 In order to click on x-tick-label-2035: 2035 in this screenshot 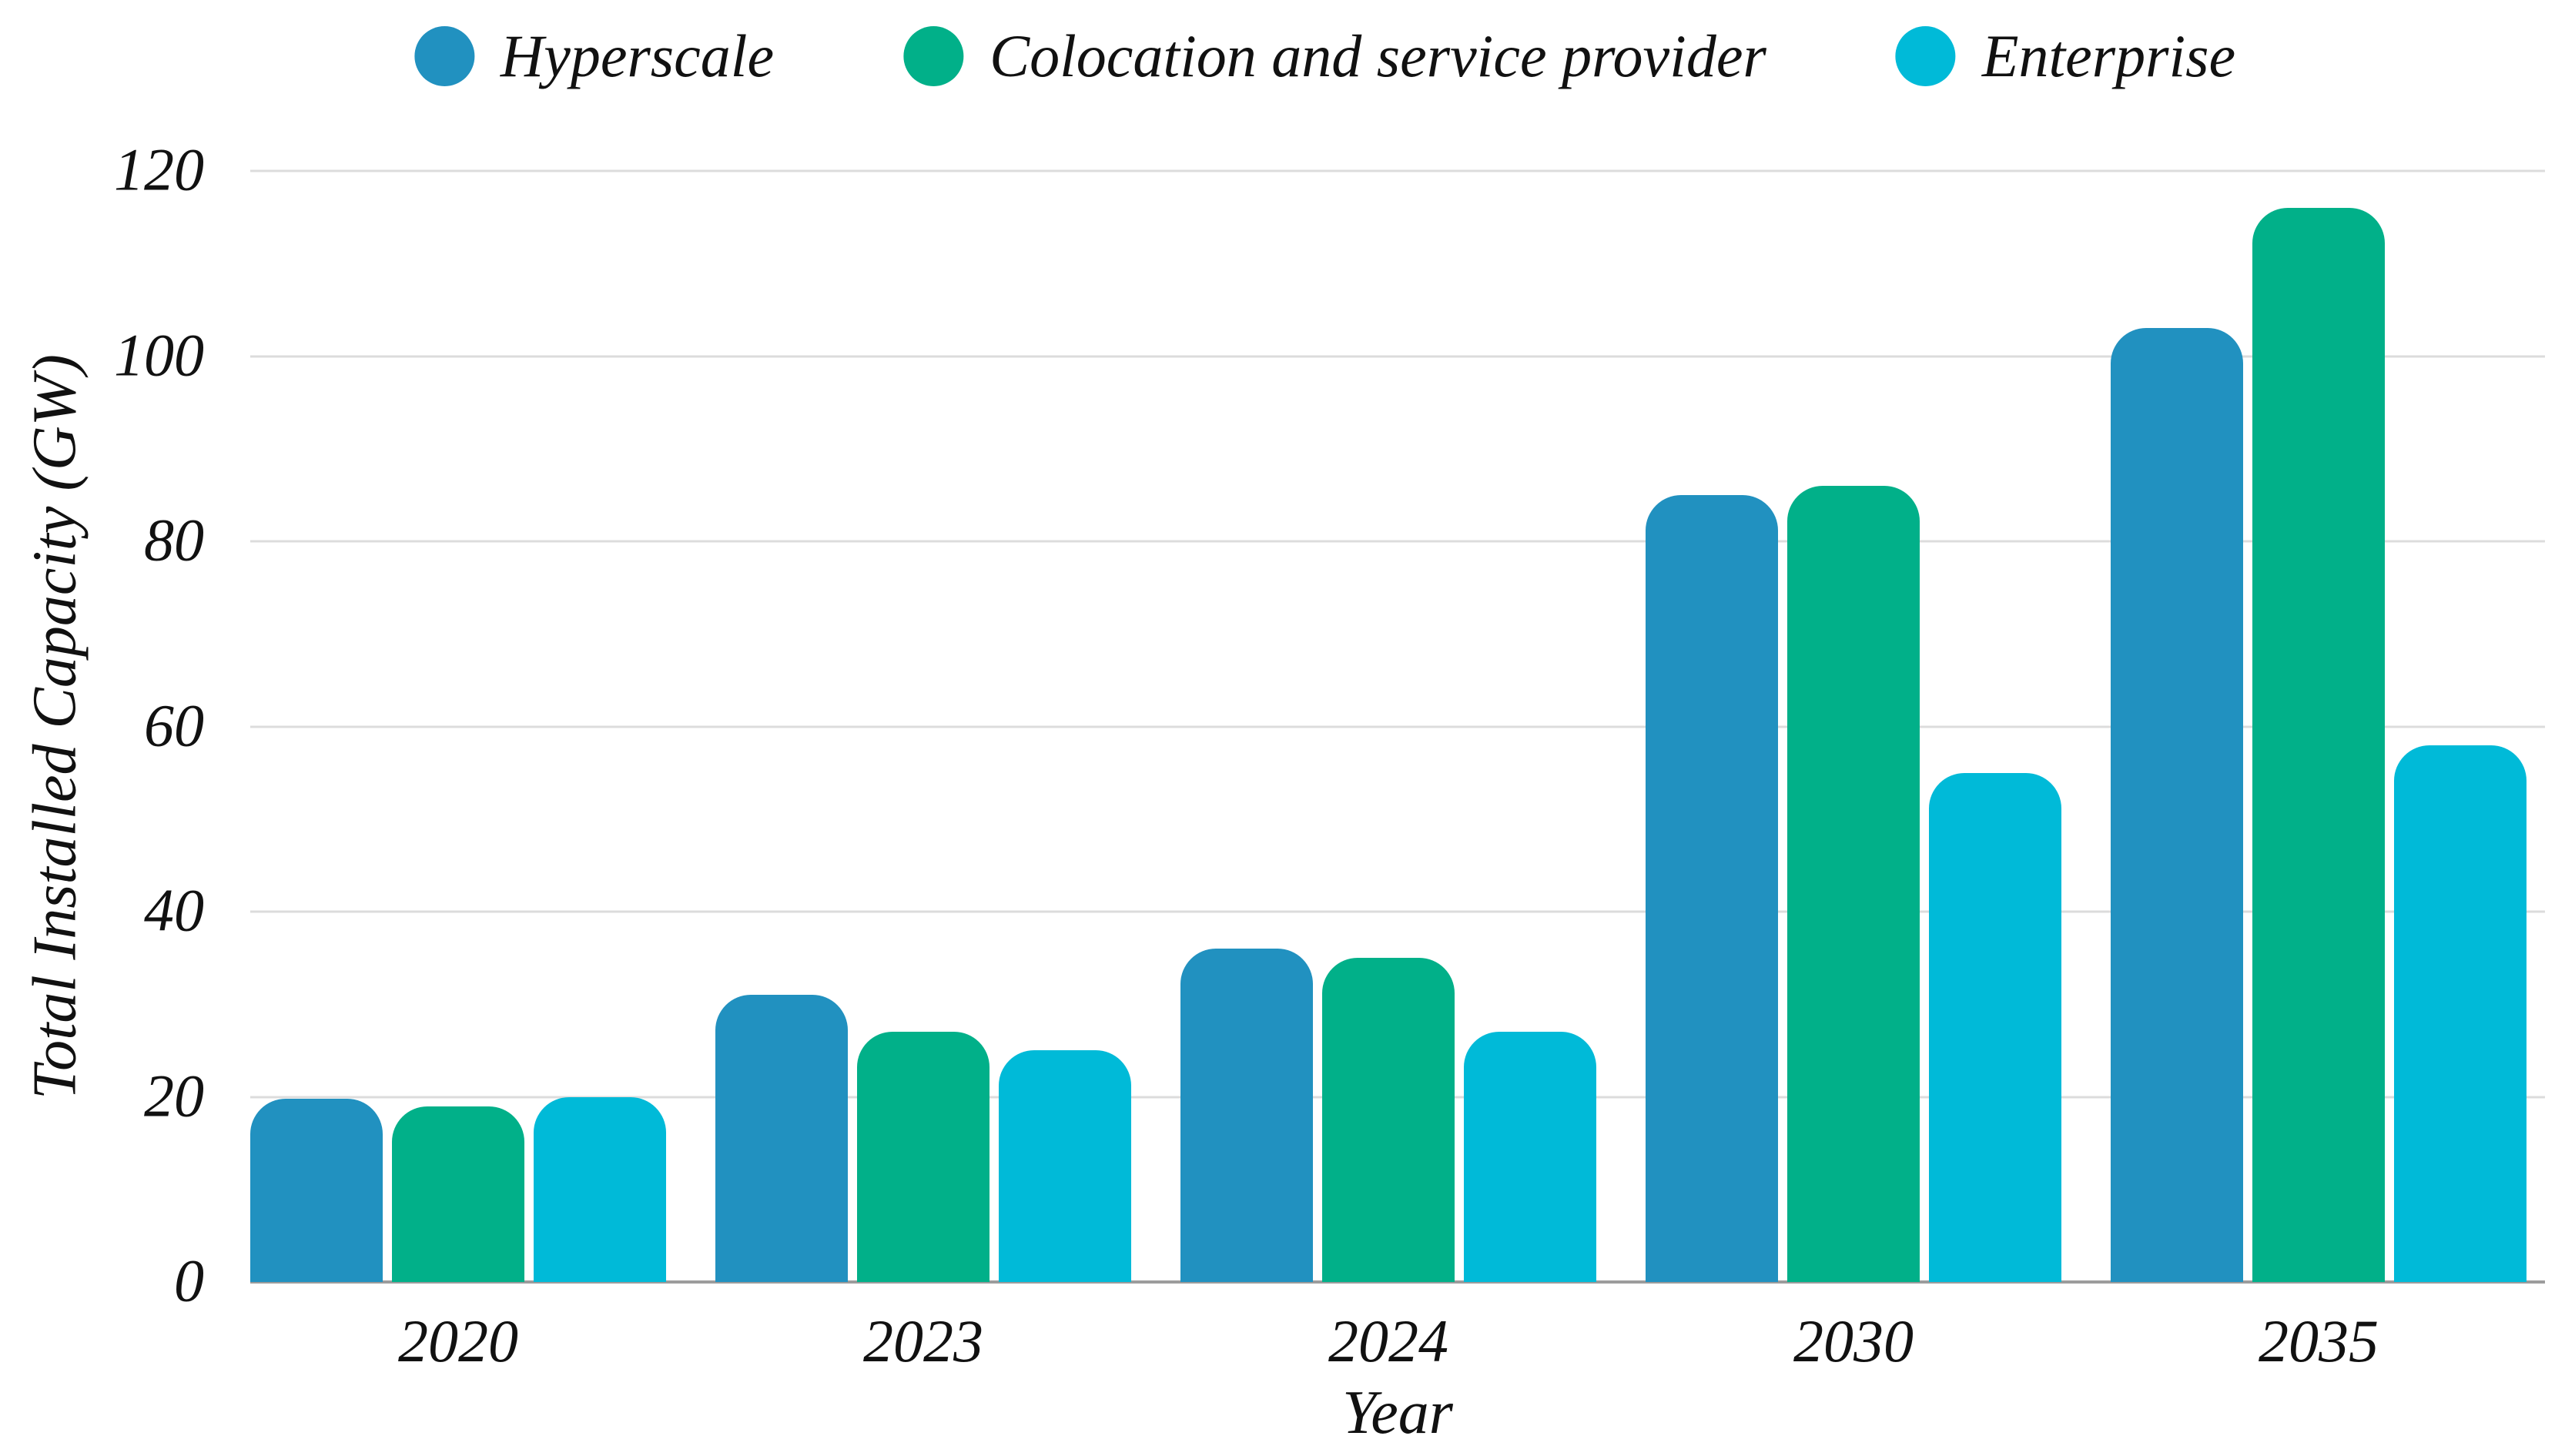, I will do `click(2319, 1340)`.